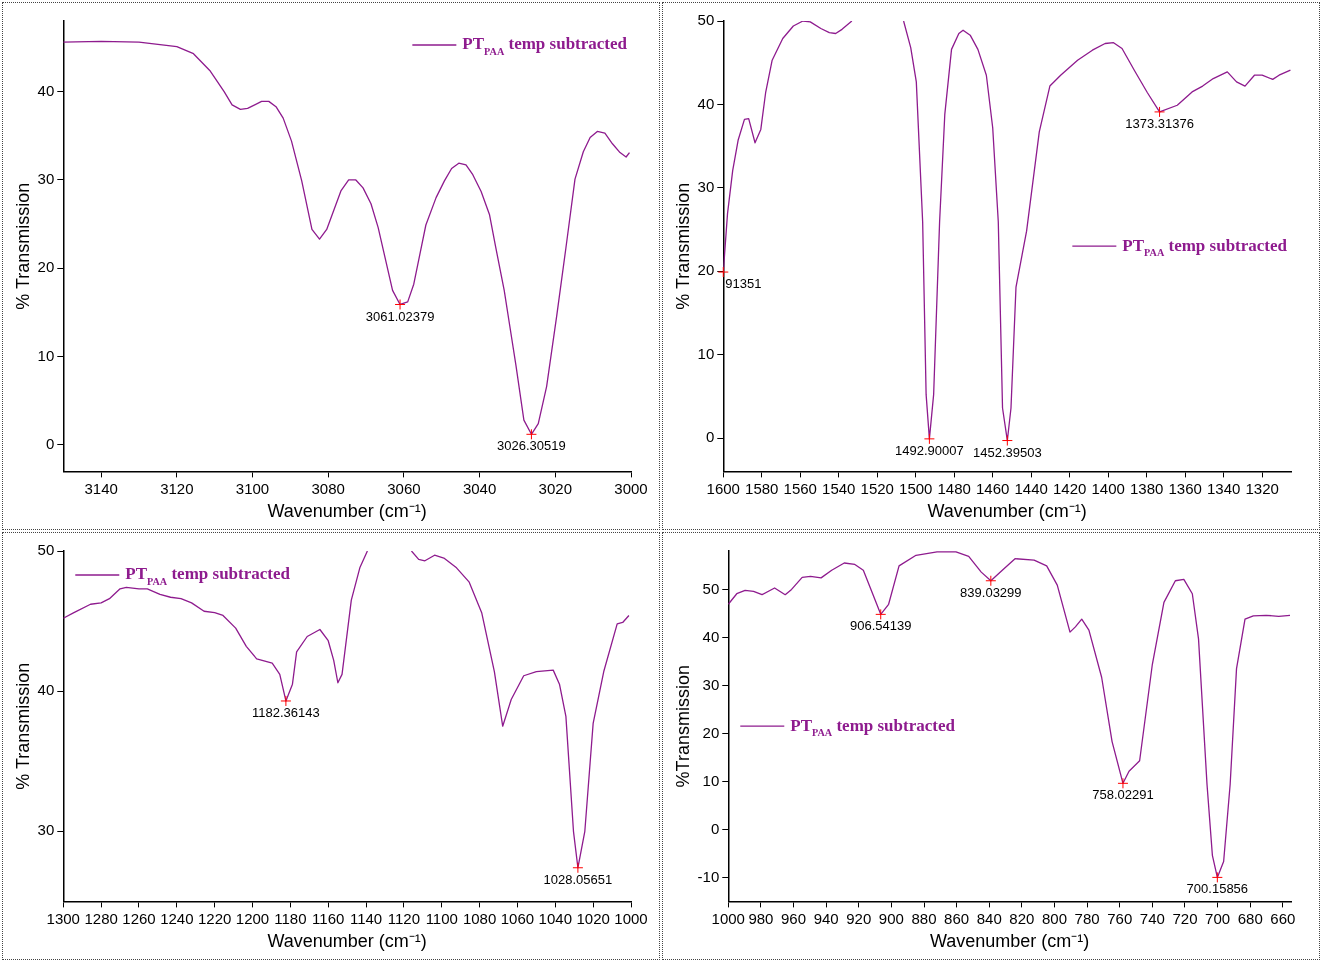  Describe the element at coordinates (1218, 918) in the screenshot. I see `x-tick-label: 700` at that location.